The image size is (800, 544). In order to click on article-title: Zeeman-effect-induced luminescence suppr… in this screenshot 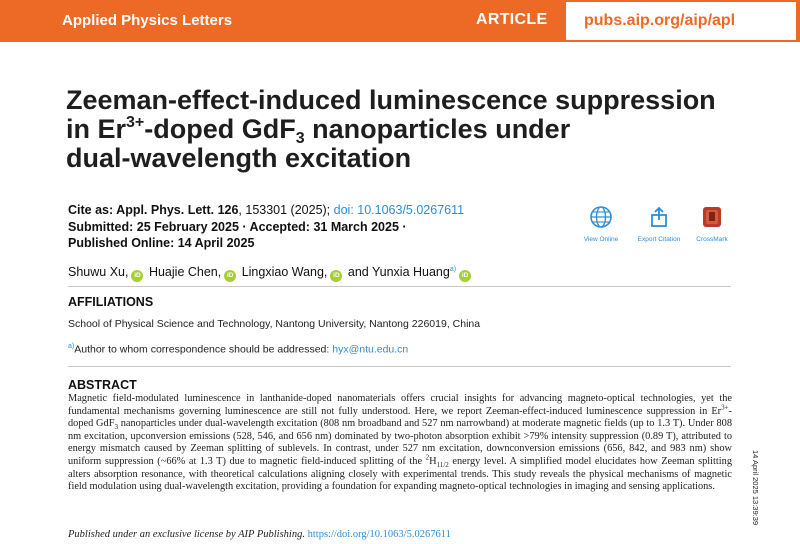, I will do `click(416, 129)`.